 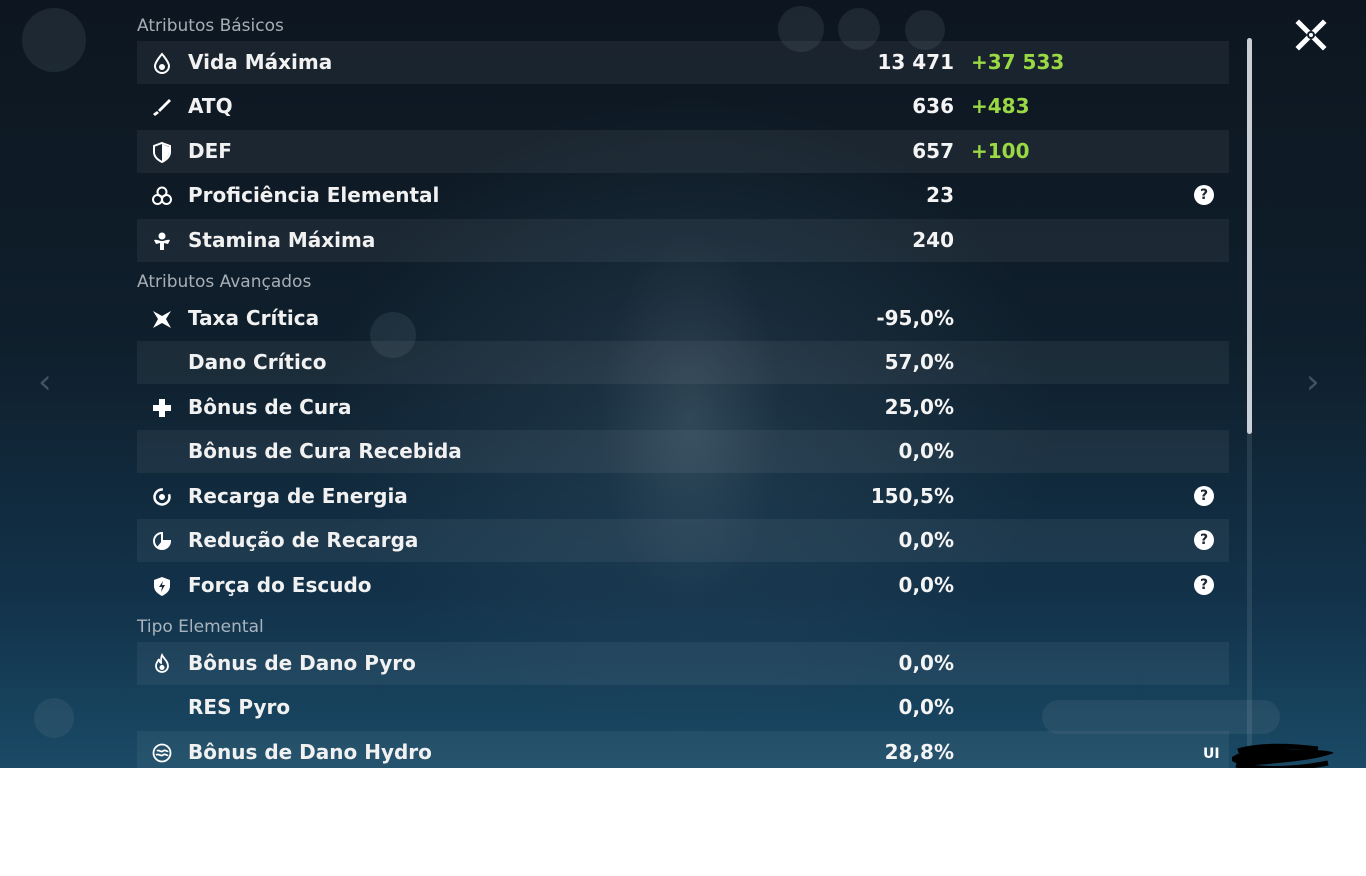 I want to click on stat-row-def: DEF 657 +100, so click(x=683, y=151).